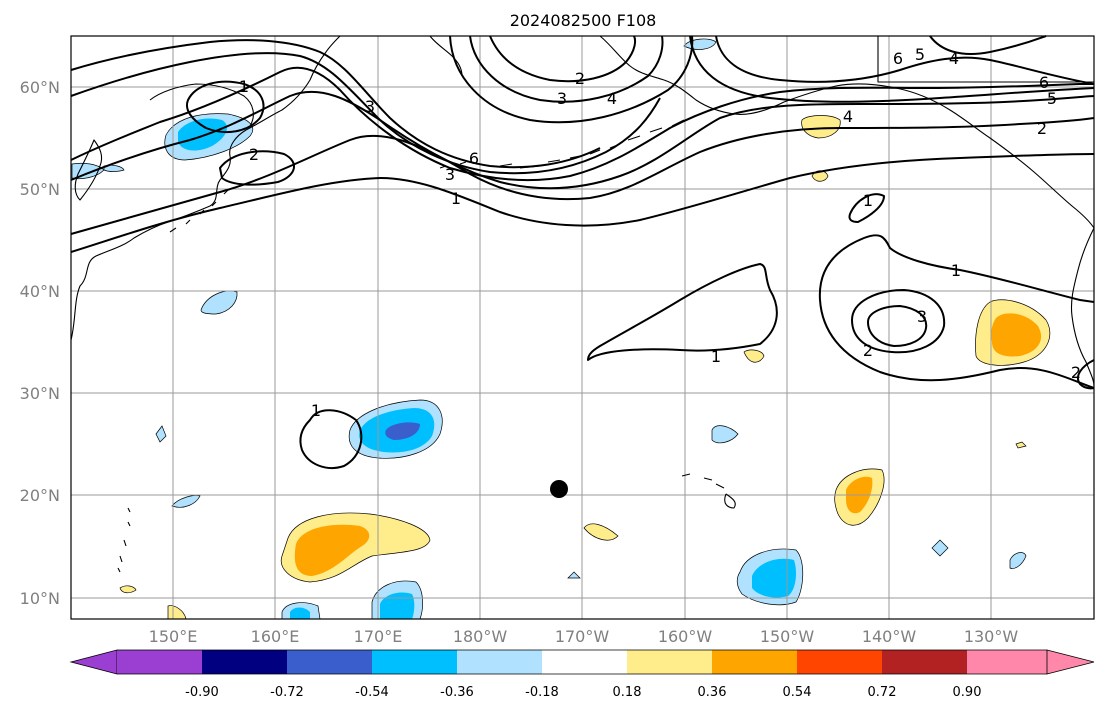  What do you see at coordinates (582, 203) in the screenshot?
I see `contour-1-north` at bounding box center [582, 203].